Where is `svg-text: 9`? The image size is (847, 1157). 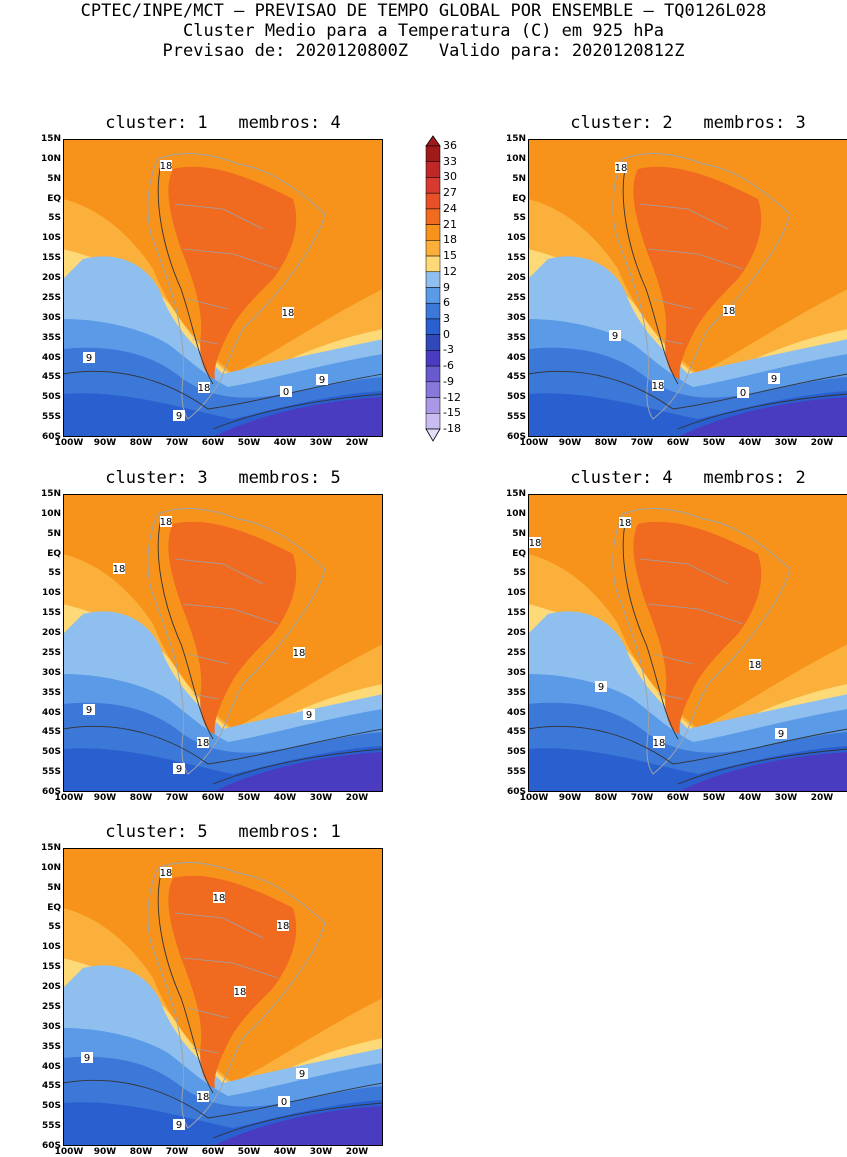 svg-text: 9 is located at coordinates (601, 687).